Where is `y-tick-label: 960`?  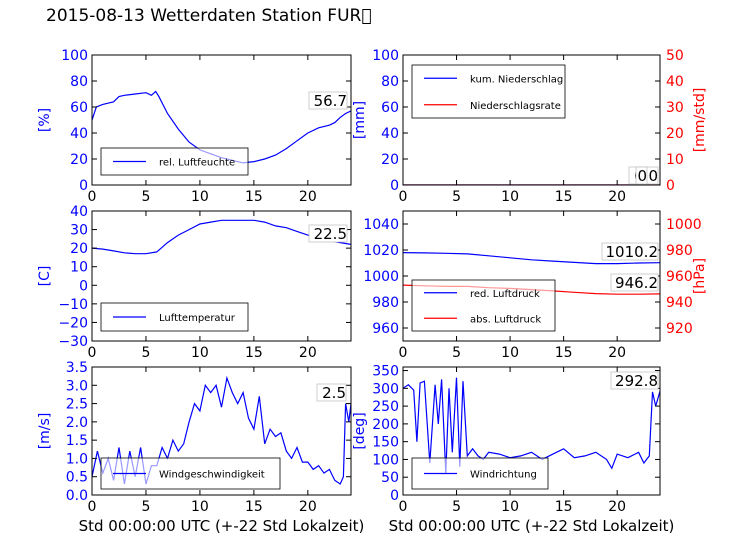
y-tick-label: 960 is located at coordinates (385, 329).